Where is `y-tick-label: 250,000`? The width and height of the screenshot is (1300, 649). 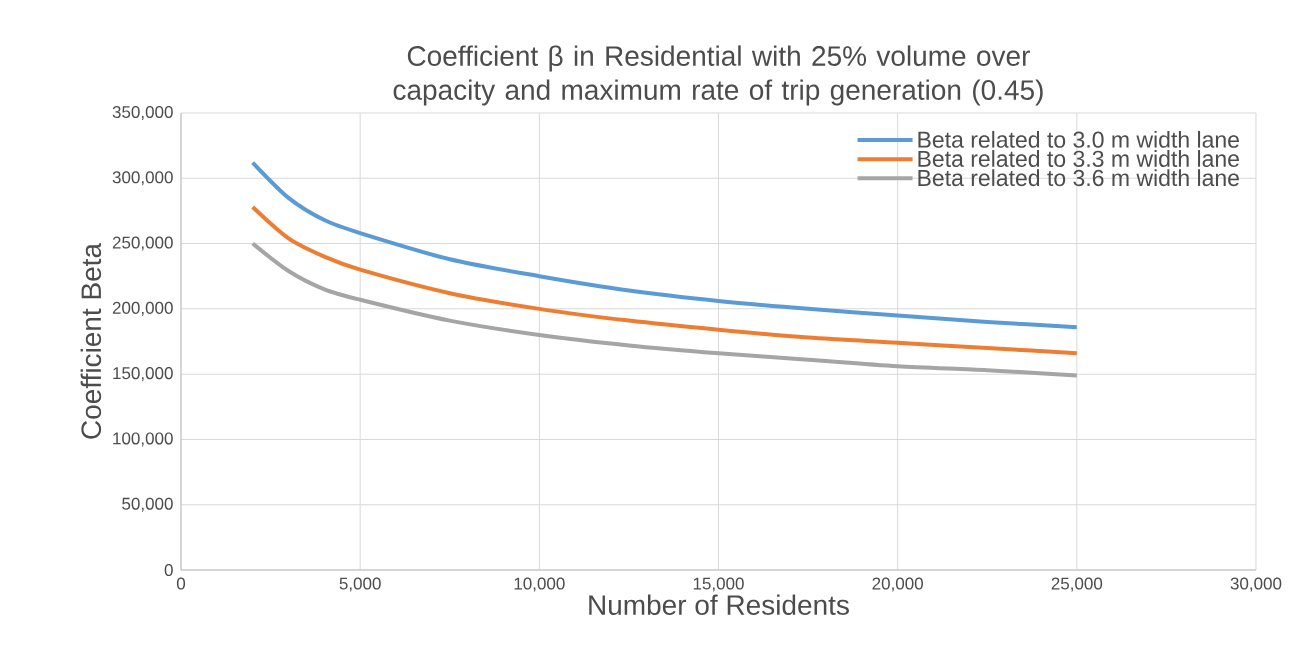
y-tick-label: 250,000 is located at coordinates (142, 243).